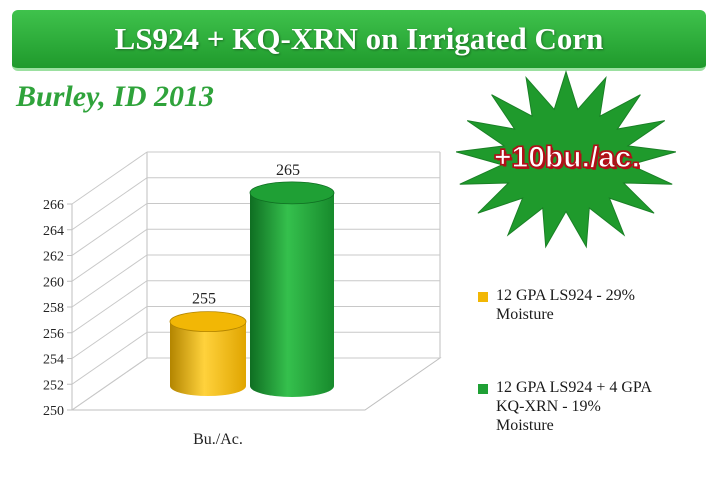 The width and height of the screenshot is (720, 490). I want to click on yield-gain-callout: +10bu./ac., so click(566, 157).